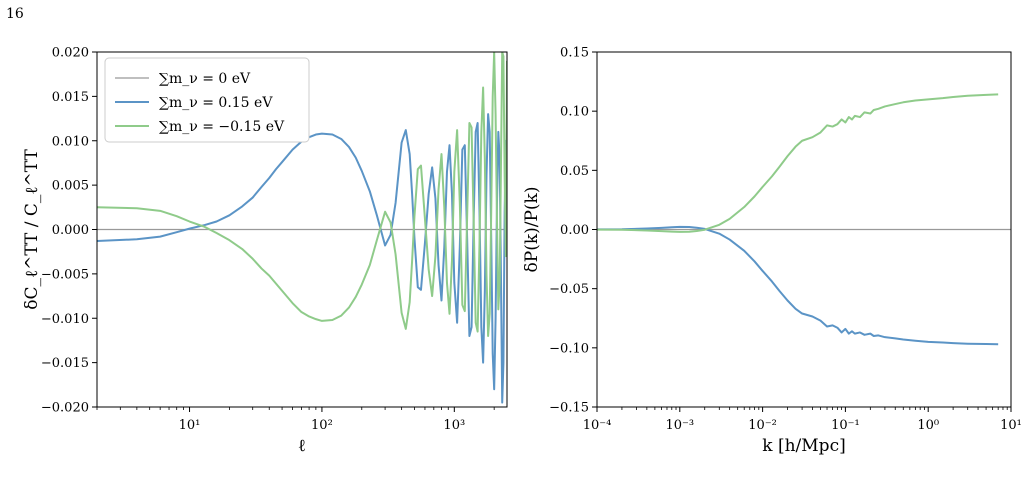  I want to click on x-tick-label: 10⁻¹, so click(845, 425).